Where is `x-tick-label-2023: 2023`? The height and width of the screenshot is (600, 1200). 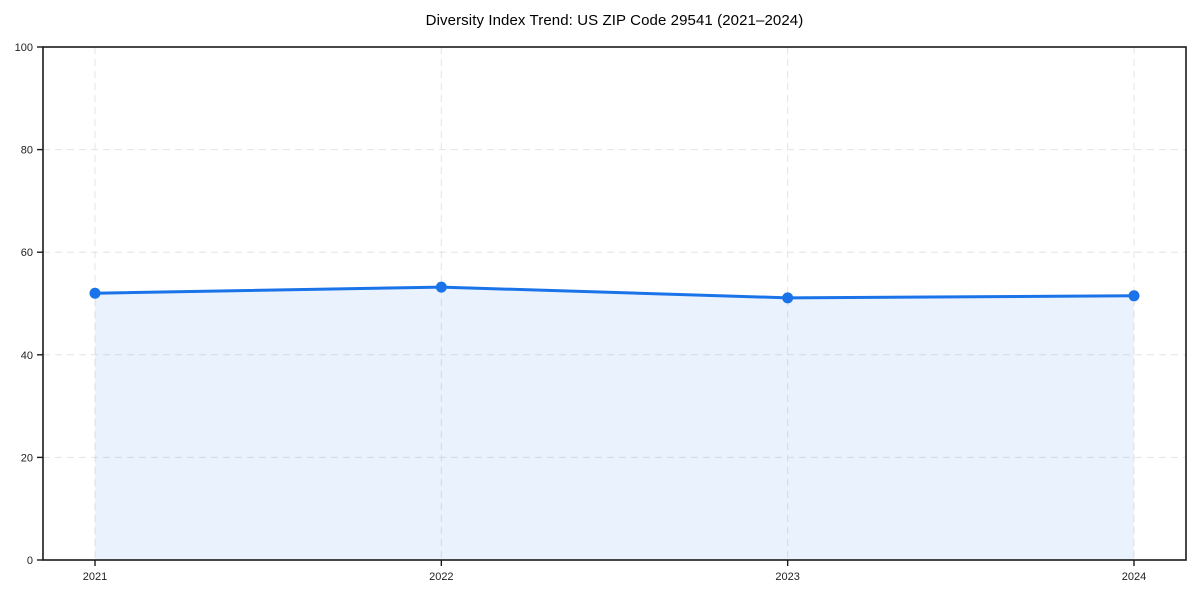 x-tick-label-2023: 2023 is located at coordinates (787, 577).